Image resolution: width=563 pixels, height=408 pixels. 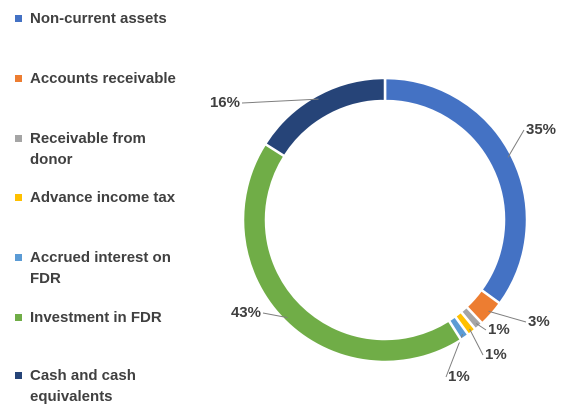 What do you see at coordinates (246, 312) in the screenshot?
I see `data-label: 43%` at bounding box center [246, 312].